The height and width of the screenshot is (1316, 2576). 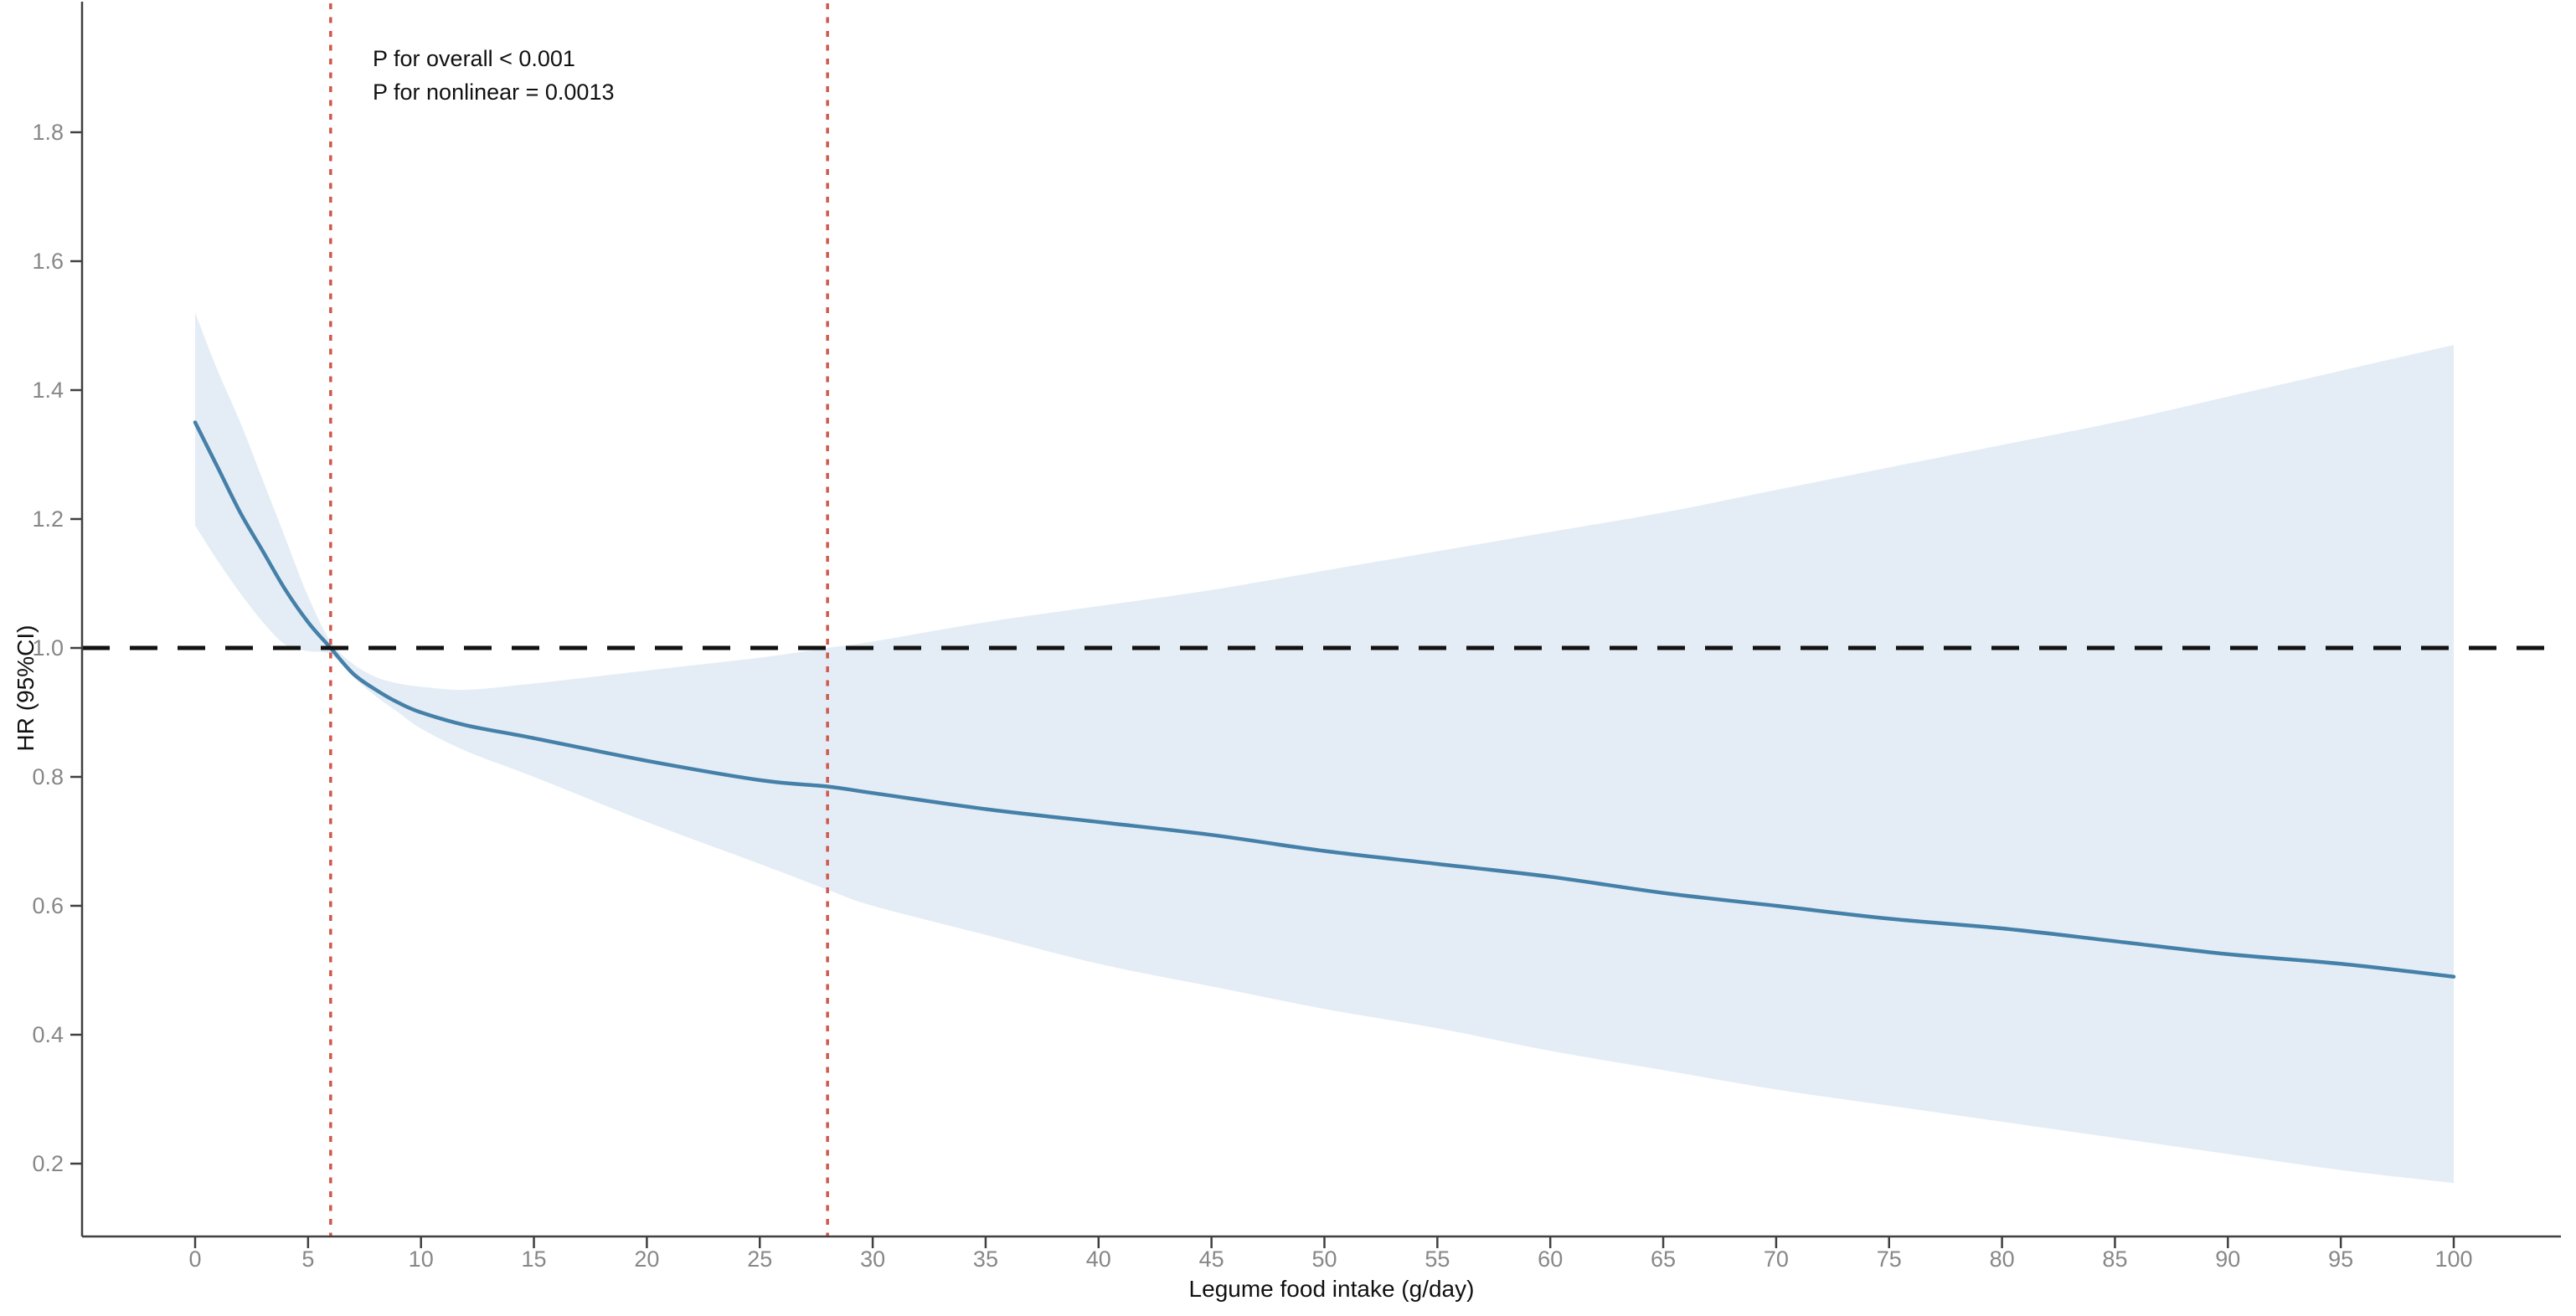 I want to click on x-tick-label: 100, so click(x=2453, y=1259).